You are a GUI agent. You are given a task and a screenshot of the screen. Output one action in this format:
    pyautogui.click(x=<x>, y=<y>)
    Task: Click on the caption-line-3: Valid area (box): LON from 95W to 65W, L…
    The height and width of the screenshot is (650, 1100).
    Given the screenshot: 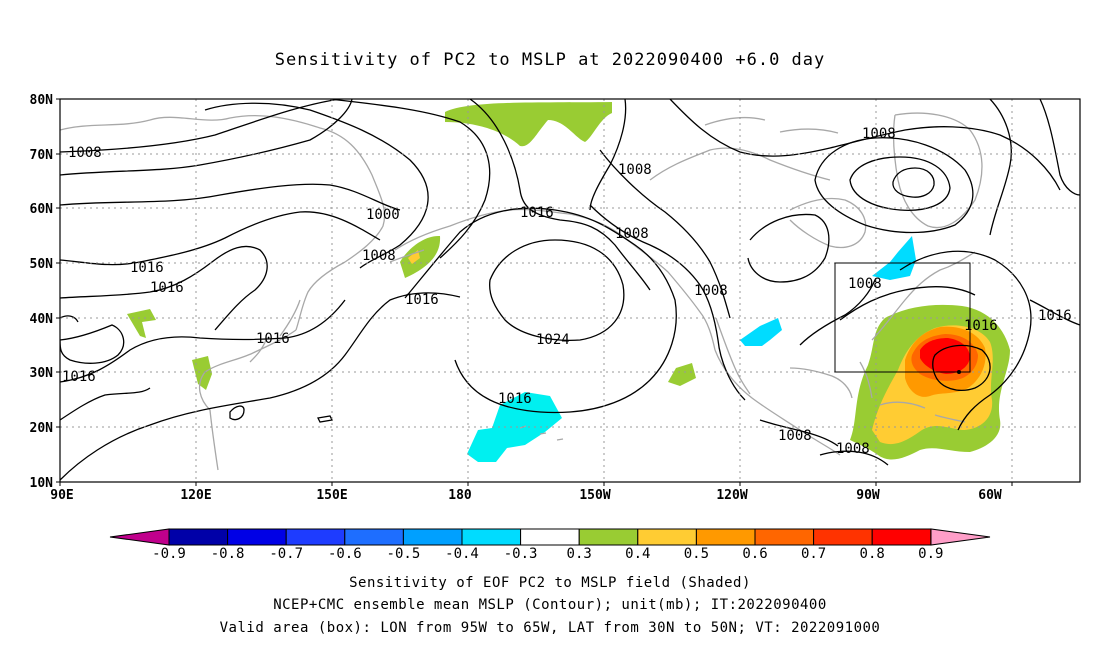 What is the action you would take?
    pyautogui.click(x=550, y=628)
    